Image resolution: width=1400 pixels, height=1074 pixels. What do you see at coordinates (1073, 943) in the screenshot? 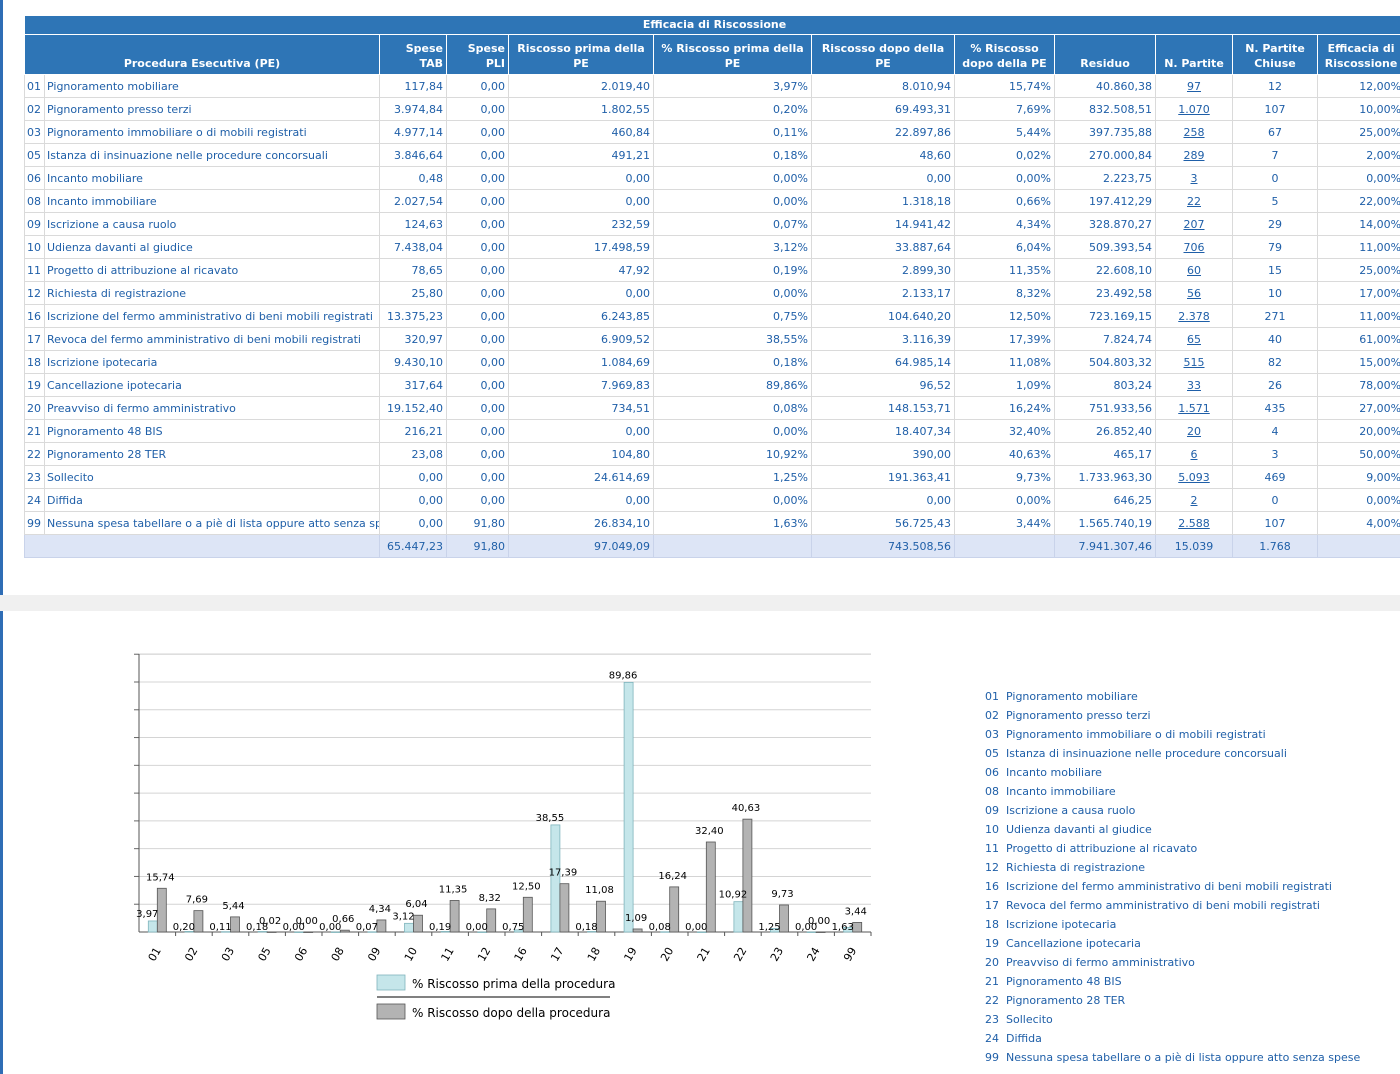
I see `legend-item-name: Cancellazione ipotecaria` at bounding box center [1073, 943].